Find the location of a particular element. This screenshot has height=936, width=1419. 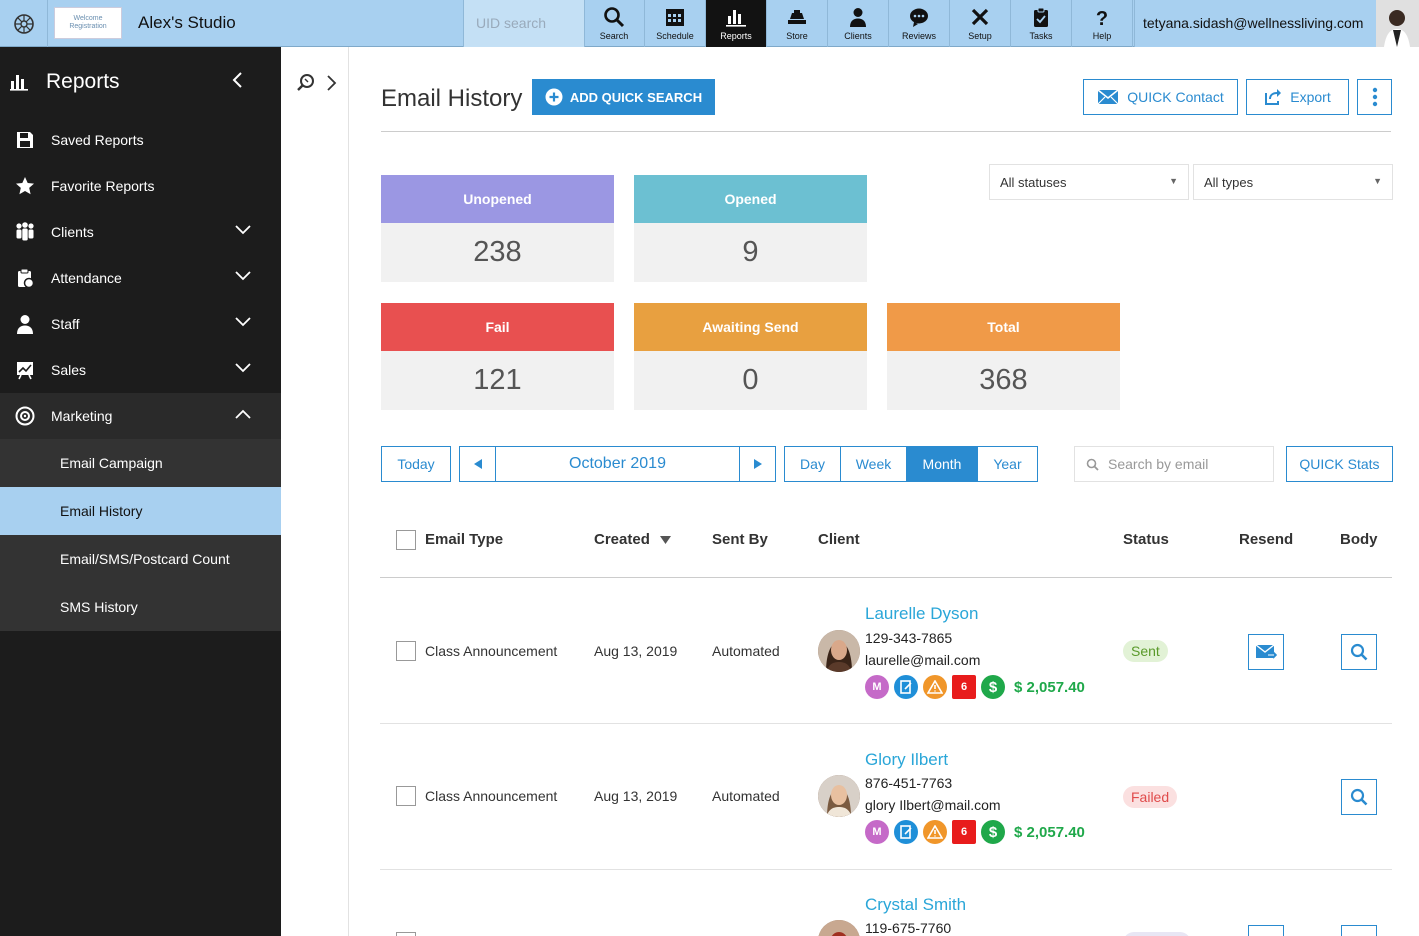

nav-help: ? Help is located at coordinates (1102, 23).